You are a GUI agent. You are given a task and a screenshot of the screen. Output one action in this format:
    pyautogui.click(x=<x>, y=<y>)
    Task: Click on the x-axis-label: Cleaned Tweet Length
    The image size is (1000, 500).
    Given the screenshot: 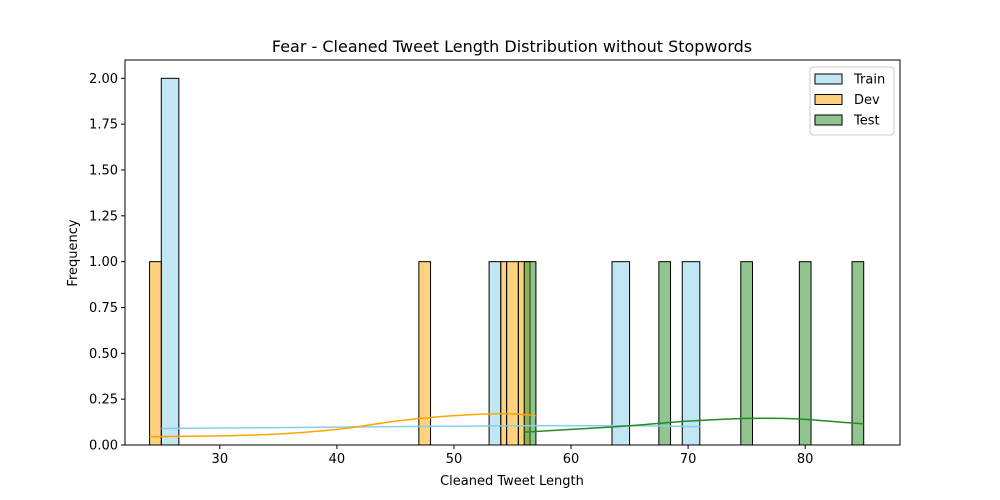 What is the action you would take?
    pyautogui.click(x=512, y=481)
    